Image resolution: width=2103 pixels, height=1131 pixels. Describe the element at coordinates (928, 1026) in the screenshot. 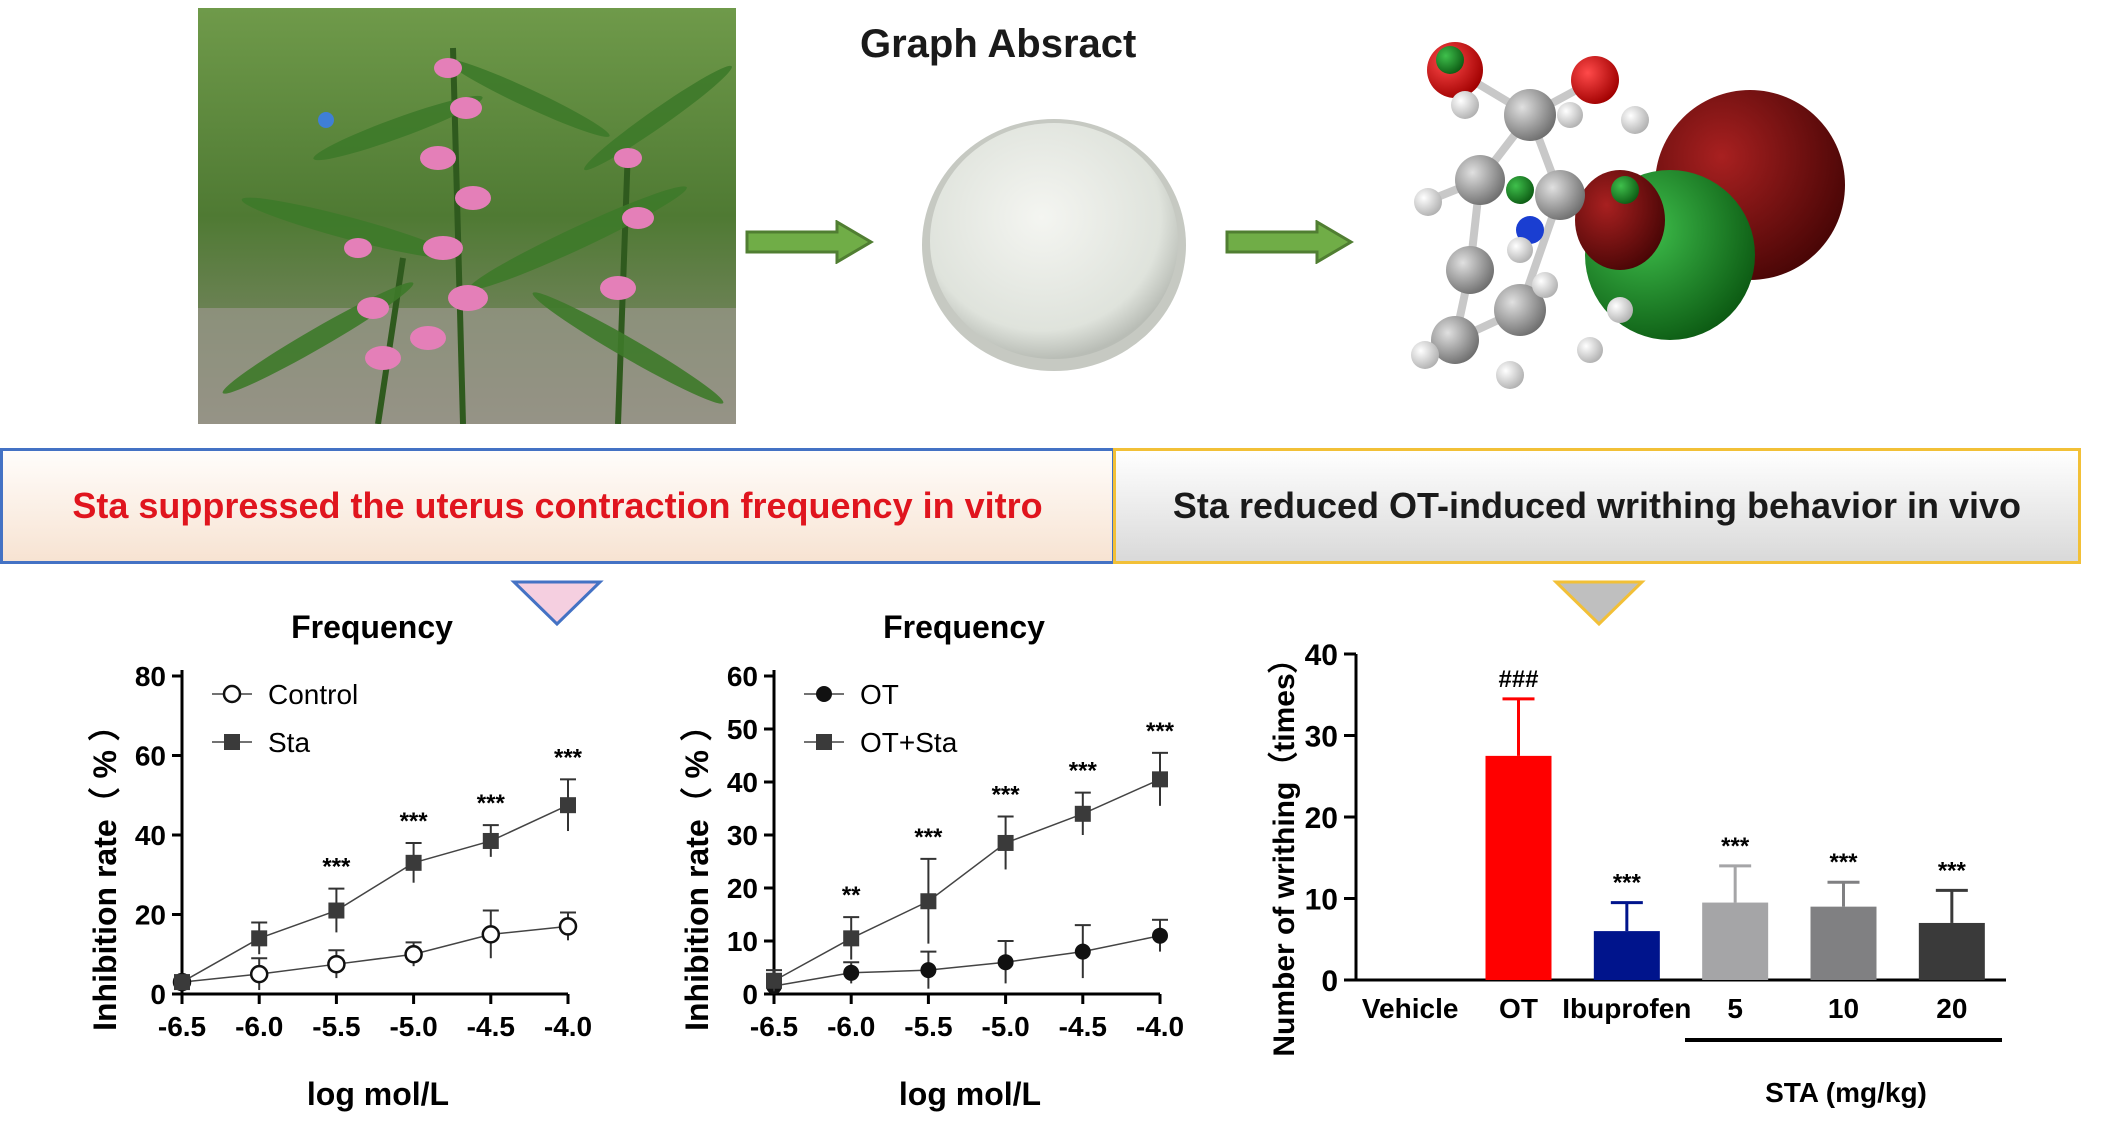

I see `x-tick-label: -5.5` at that location.